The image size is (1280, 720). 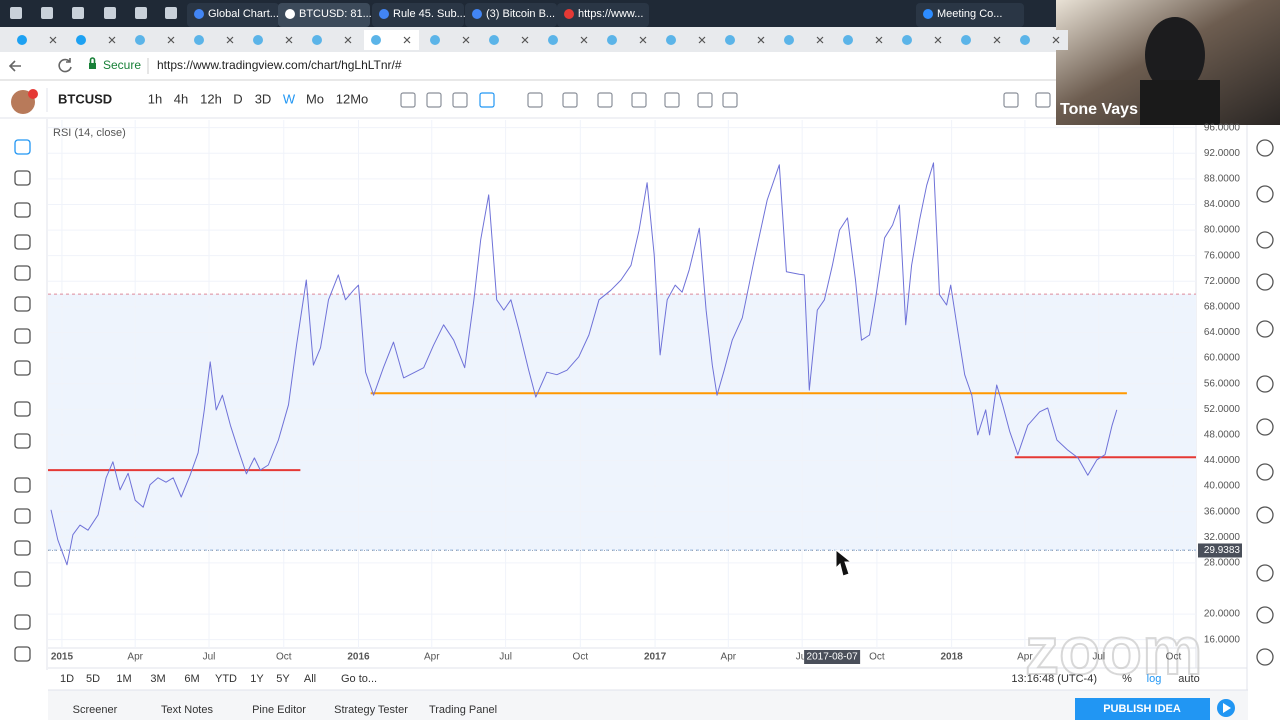 What do you see at coordinates (283, 679) in the screenshot?
I see `range-button: 5Y` at bounding box center [283, 679].